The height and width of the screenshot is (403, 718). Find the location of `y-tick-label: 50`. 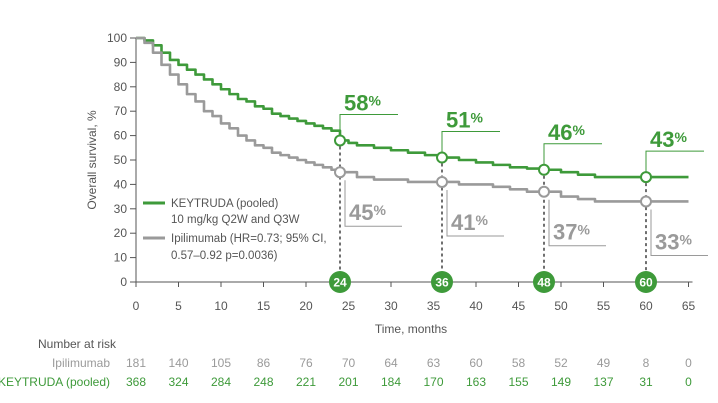

y-tick-label: 50 is located at coordinates (121, 160).